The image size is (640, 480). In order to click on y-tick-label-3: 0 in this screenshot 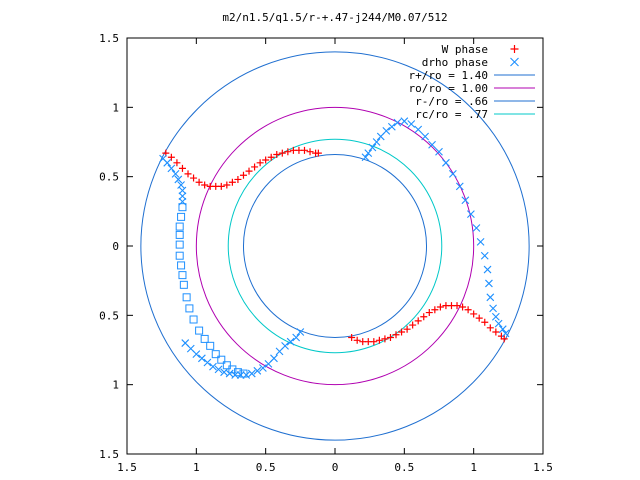, I will do `click(115, 246)`.